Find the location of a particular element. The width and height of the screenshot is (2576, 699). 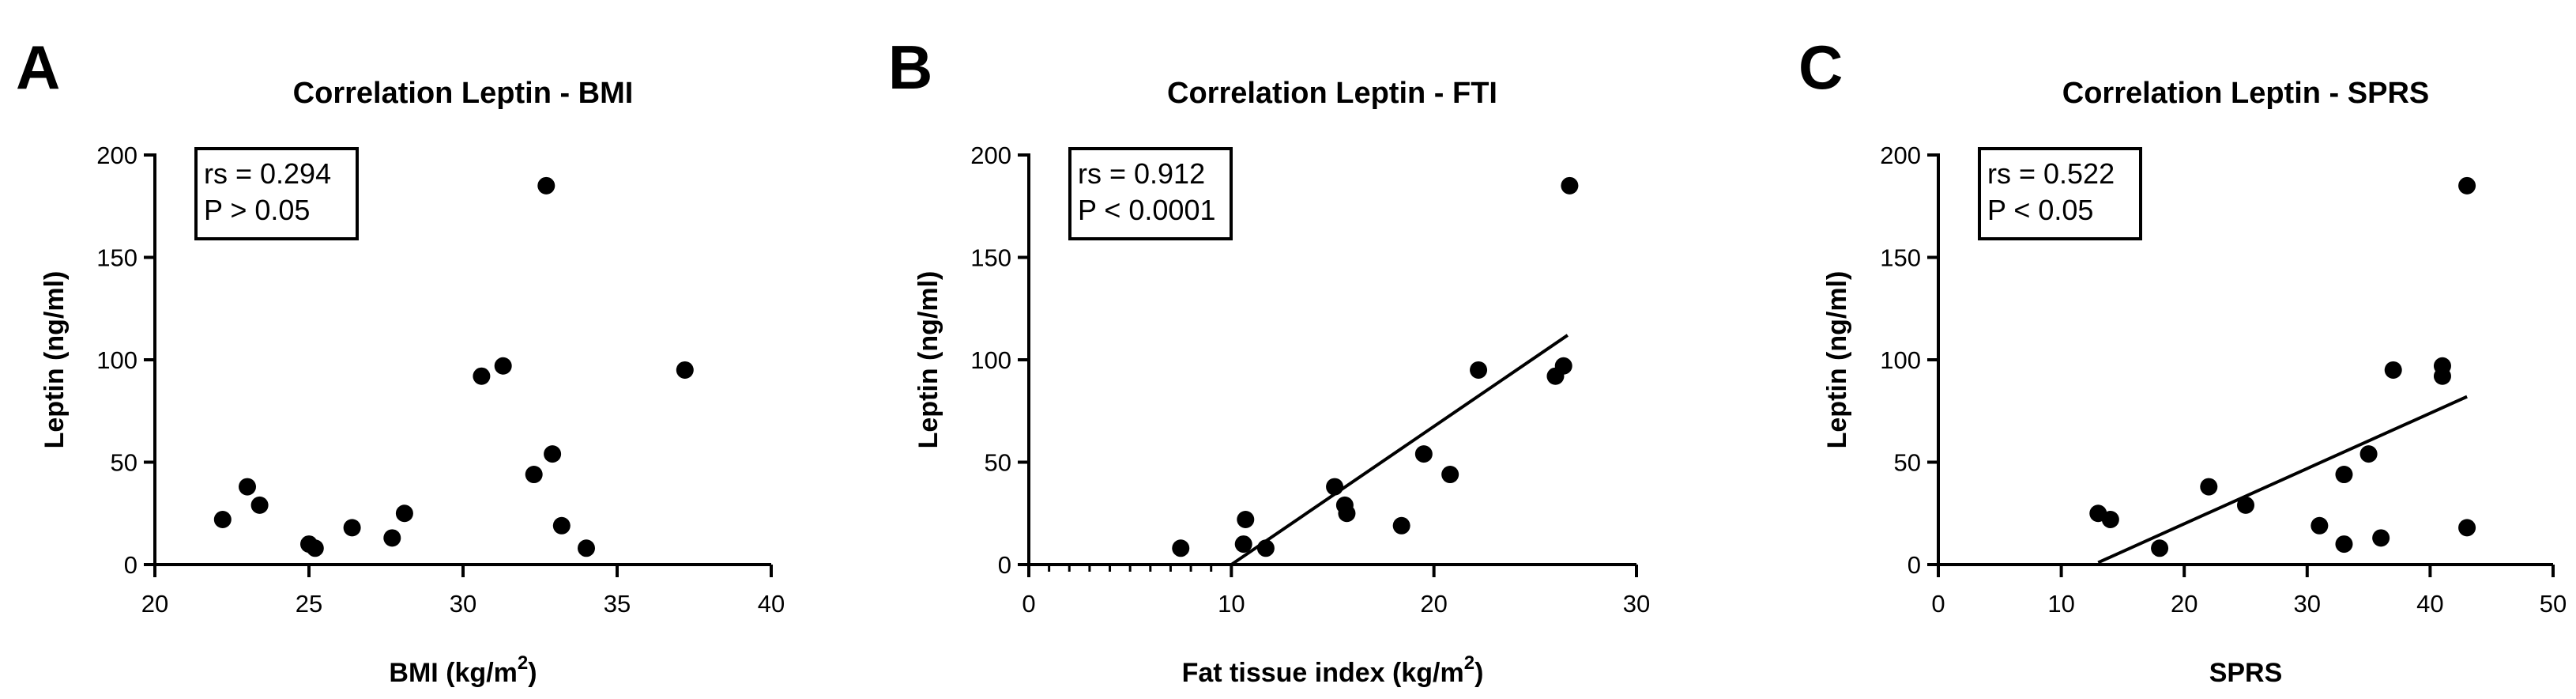

x-tick-label: 50 is located at coordinates (2553, 604).